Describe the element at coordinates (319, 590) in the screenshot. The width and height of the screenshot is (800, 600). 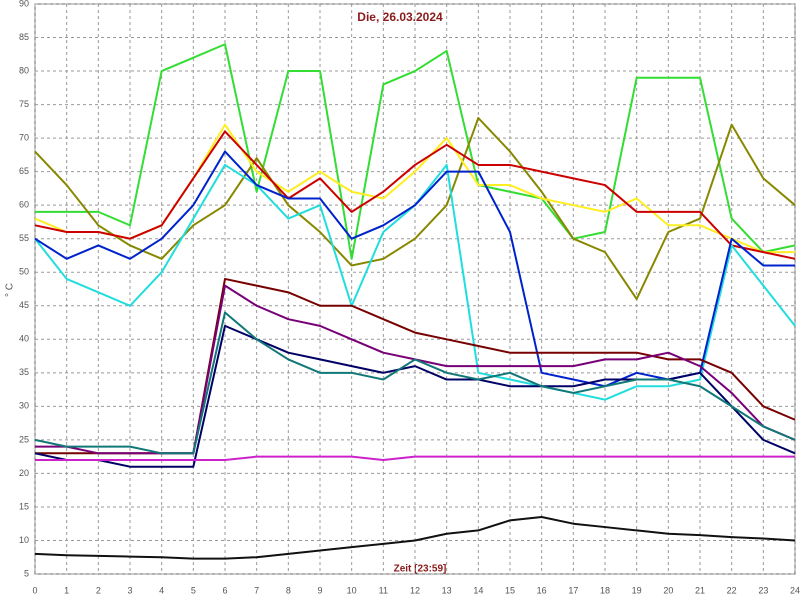
I see `x-tick-label: 9` at that location.